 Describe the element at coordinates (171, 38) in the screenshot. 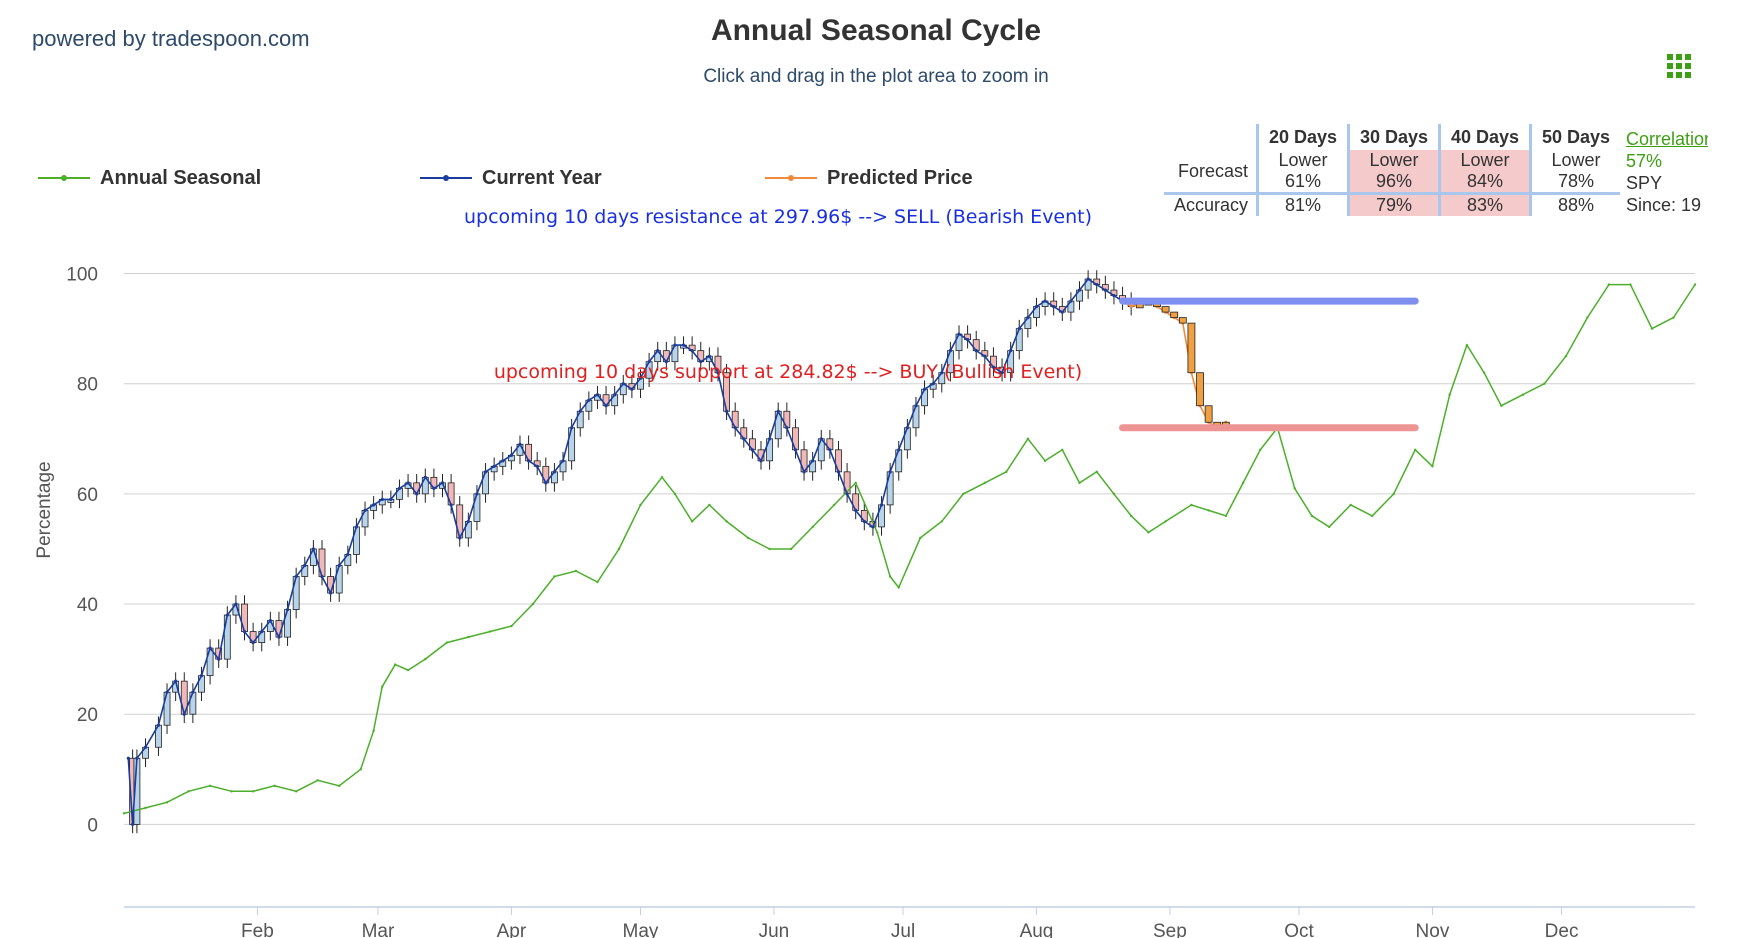

I see `powered-by-label: powered by tradespoon.com` at that location.